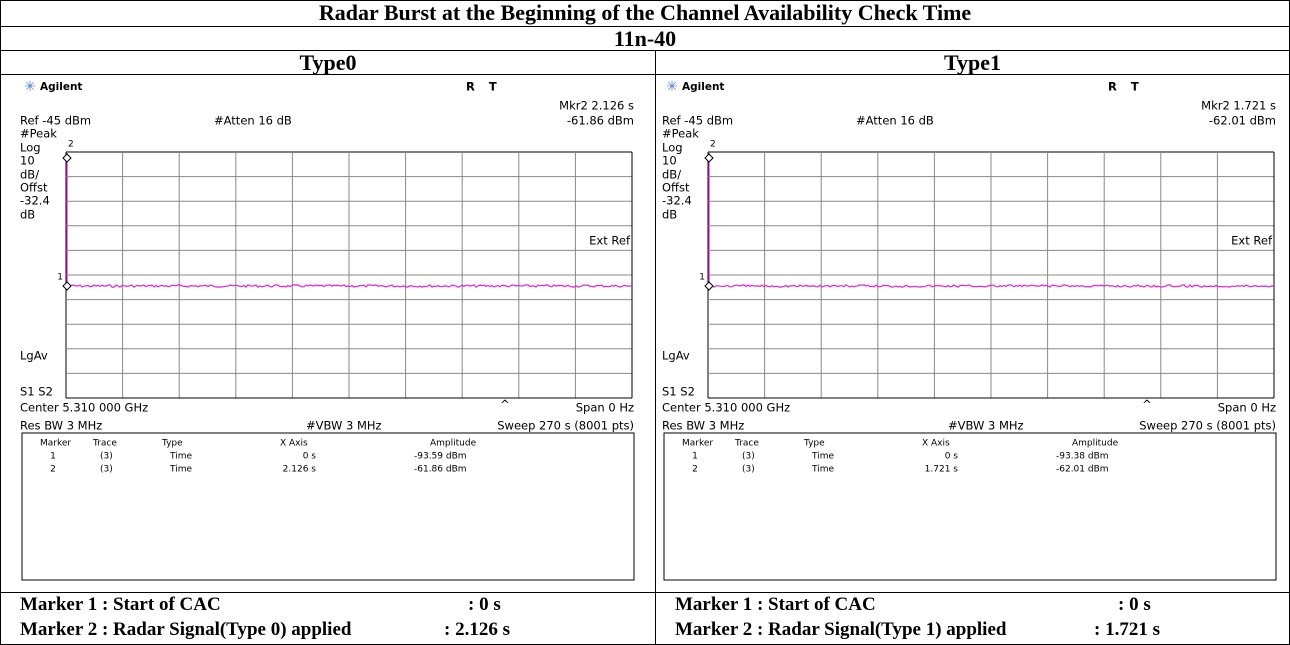 The image size is (1290, 645). Describe the element at coordinates (1082, 457) in the screenshot. I see `screen-text: -93.38 dBm` at that location.